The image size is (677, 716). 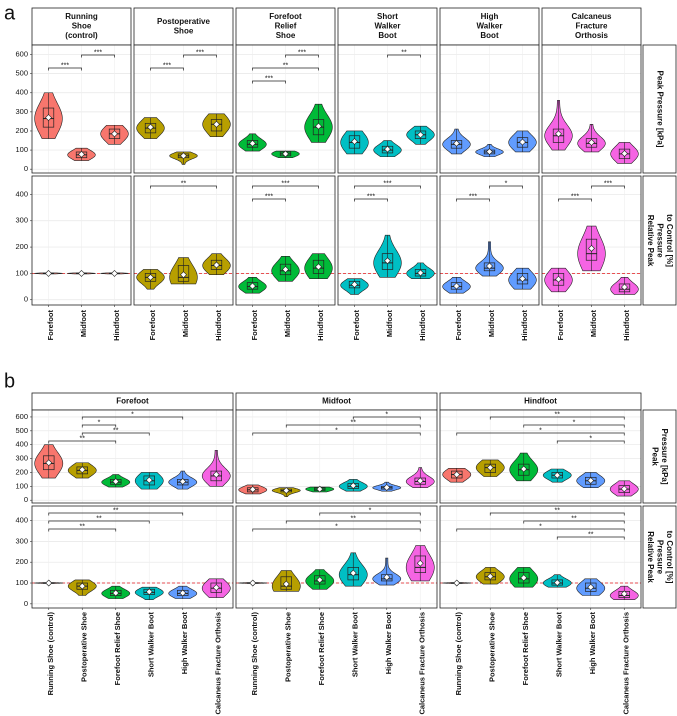 What do you see at coordinates (659, 557) in the screenshot?
I see `row-strip-label: Pressure` at bounding box center [659, 557].